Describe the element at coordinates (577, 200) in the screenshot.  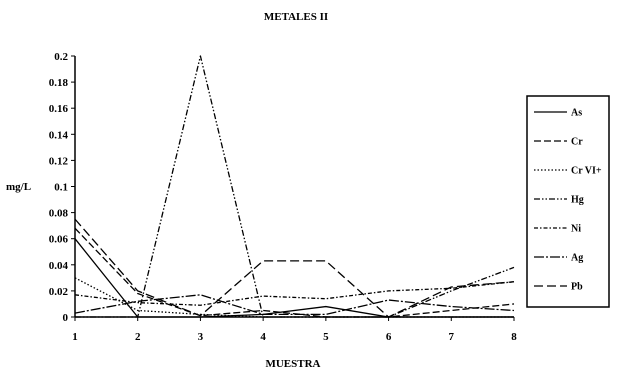
I see `legend-label: Hg` at that location.